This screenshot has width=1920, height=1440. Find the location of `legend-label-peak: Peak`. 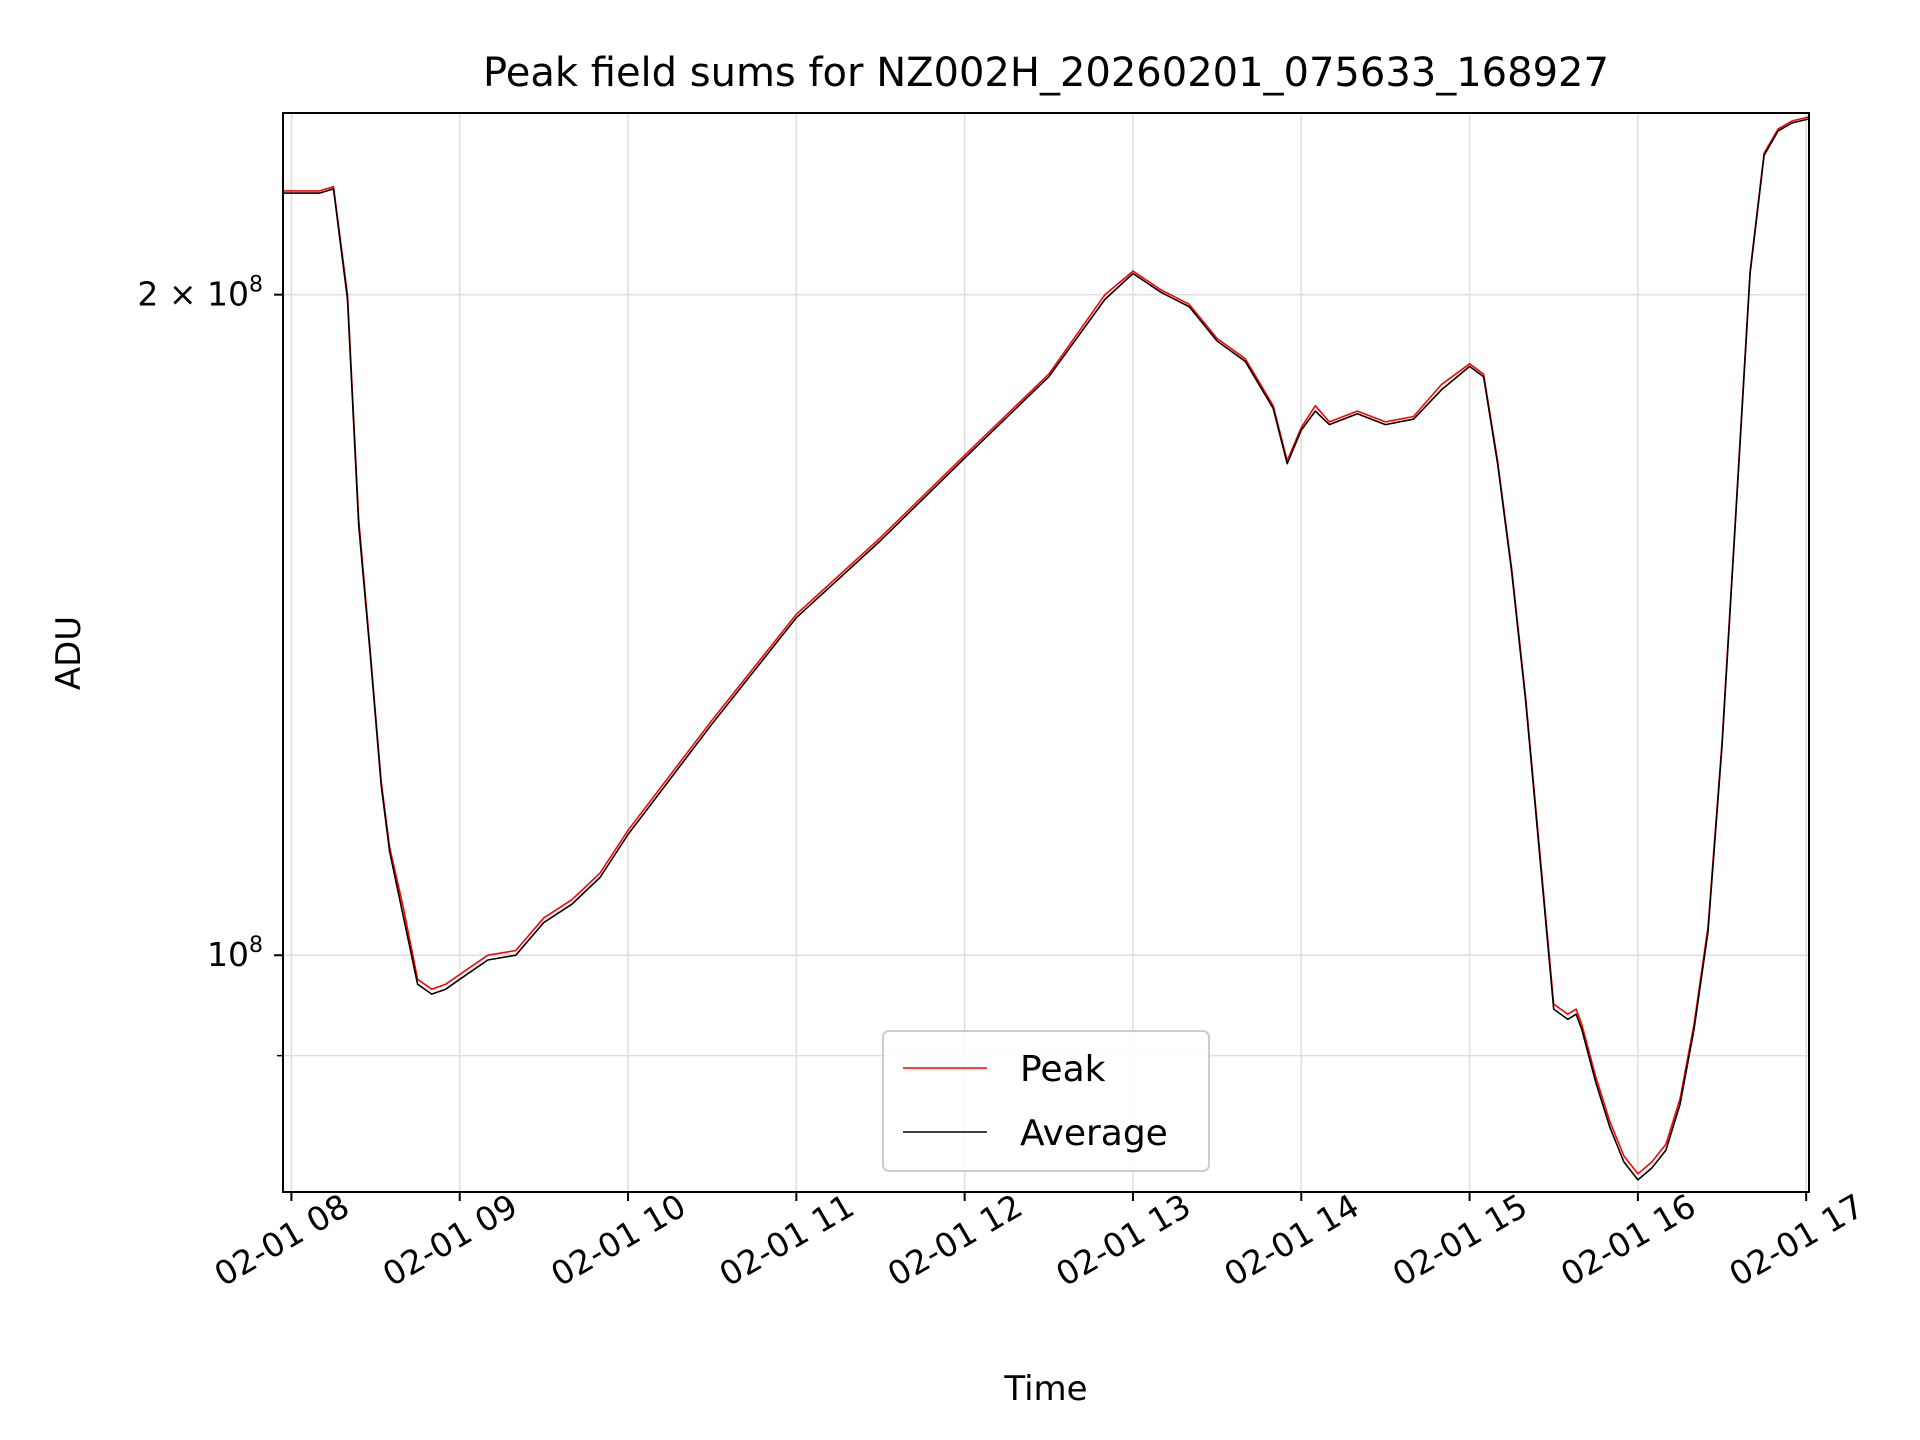

legend-label-peak: Peak is located at coordinates (1063, 1069).